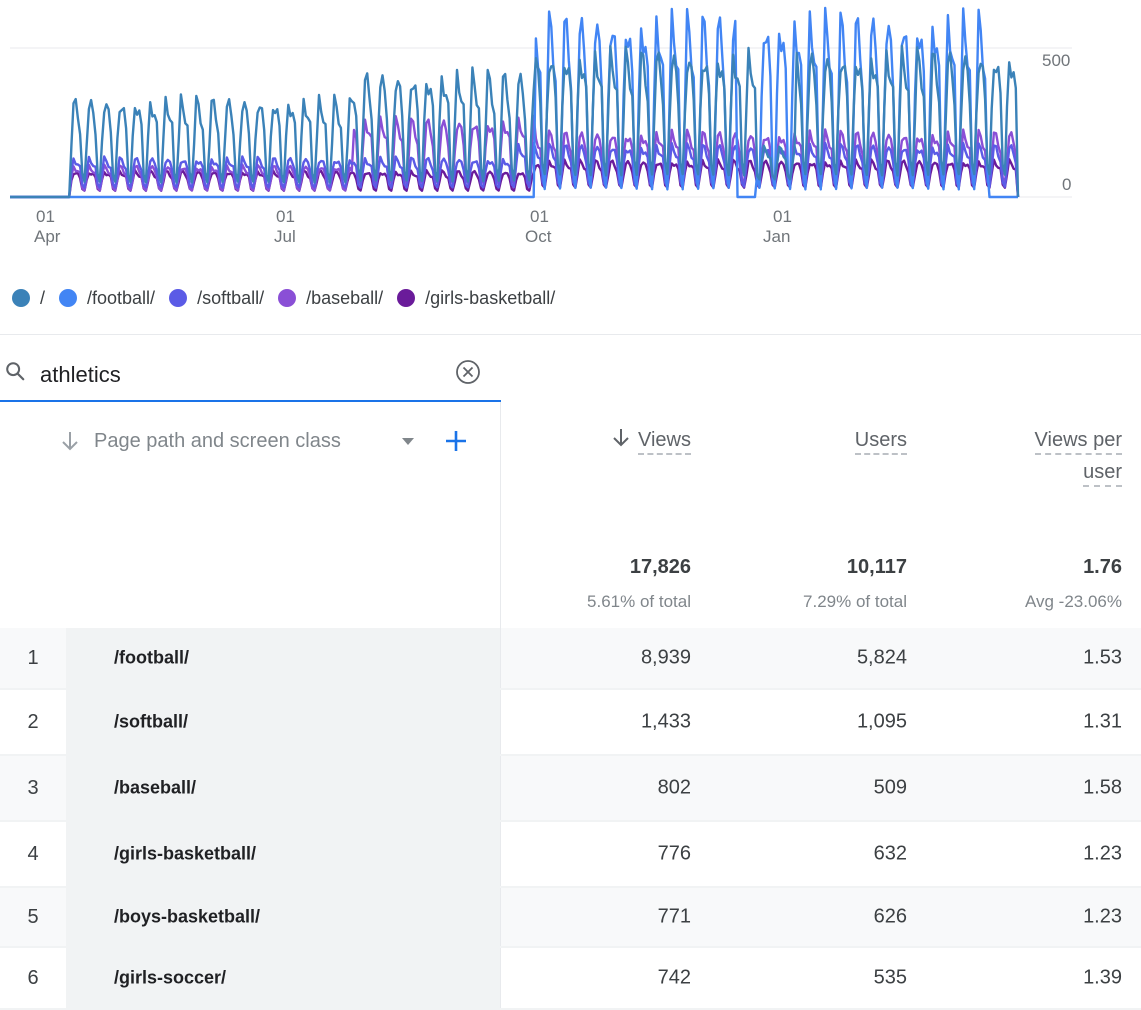 The width and height of the screenshot is (1141, 1010). What do you see at coordinates (283, 722) in the screenshot?
I see `path-cell: /softball/` at bounding box center [283, 722].